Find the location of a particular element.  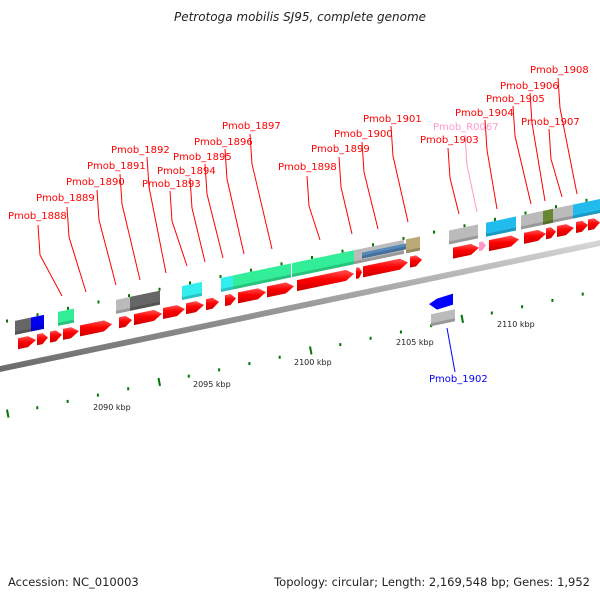

scale-label: 2105 kbp is located at coordinates (415, 342).